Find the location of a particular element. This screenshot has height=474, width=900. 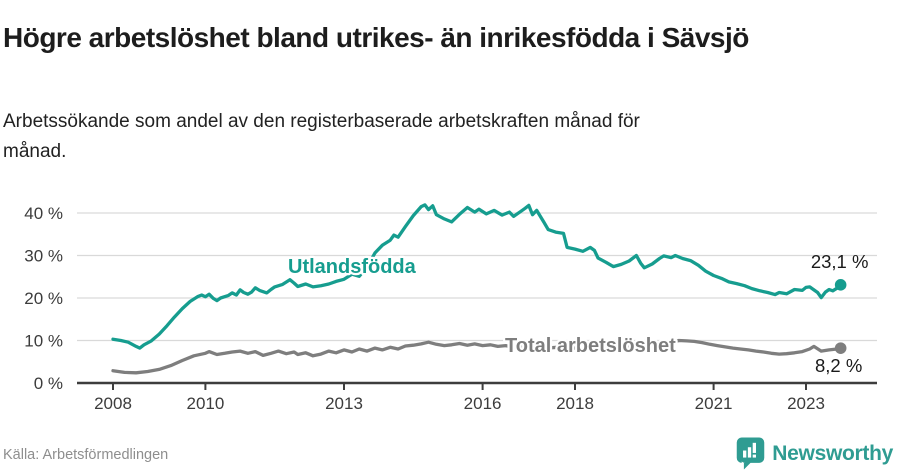

x-tick-label: 2013 is located at coordinates (344, 403).